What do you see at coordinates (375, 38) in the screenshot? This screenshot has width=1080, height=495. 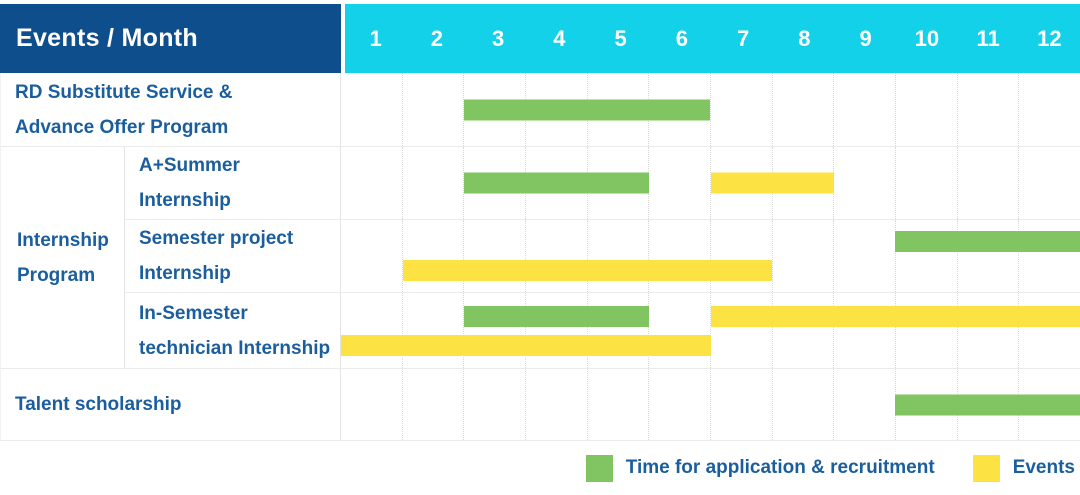 I see `month-header-1: 1` at bounding box center [375, 38].